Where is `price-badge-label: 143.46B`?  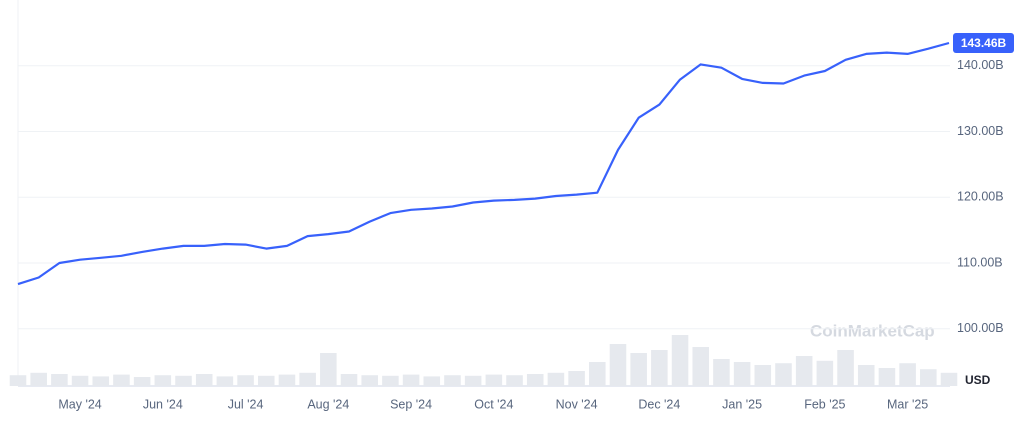 price-badge-label: 143.46B is located at coordinates (984, 43).